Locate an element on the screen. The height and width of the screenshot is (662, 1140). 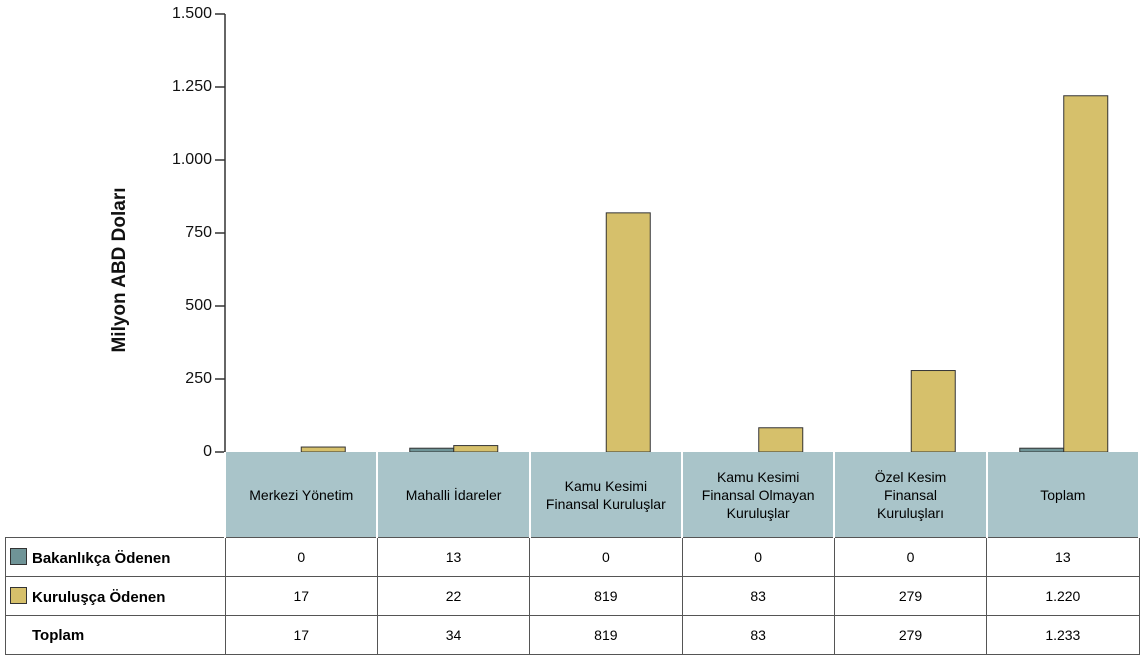
value-cell: 1.220 is located at coordinates (1063, 596).